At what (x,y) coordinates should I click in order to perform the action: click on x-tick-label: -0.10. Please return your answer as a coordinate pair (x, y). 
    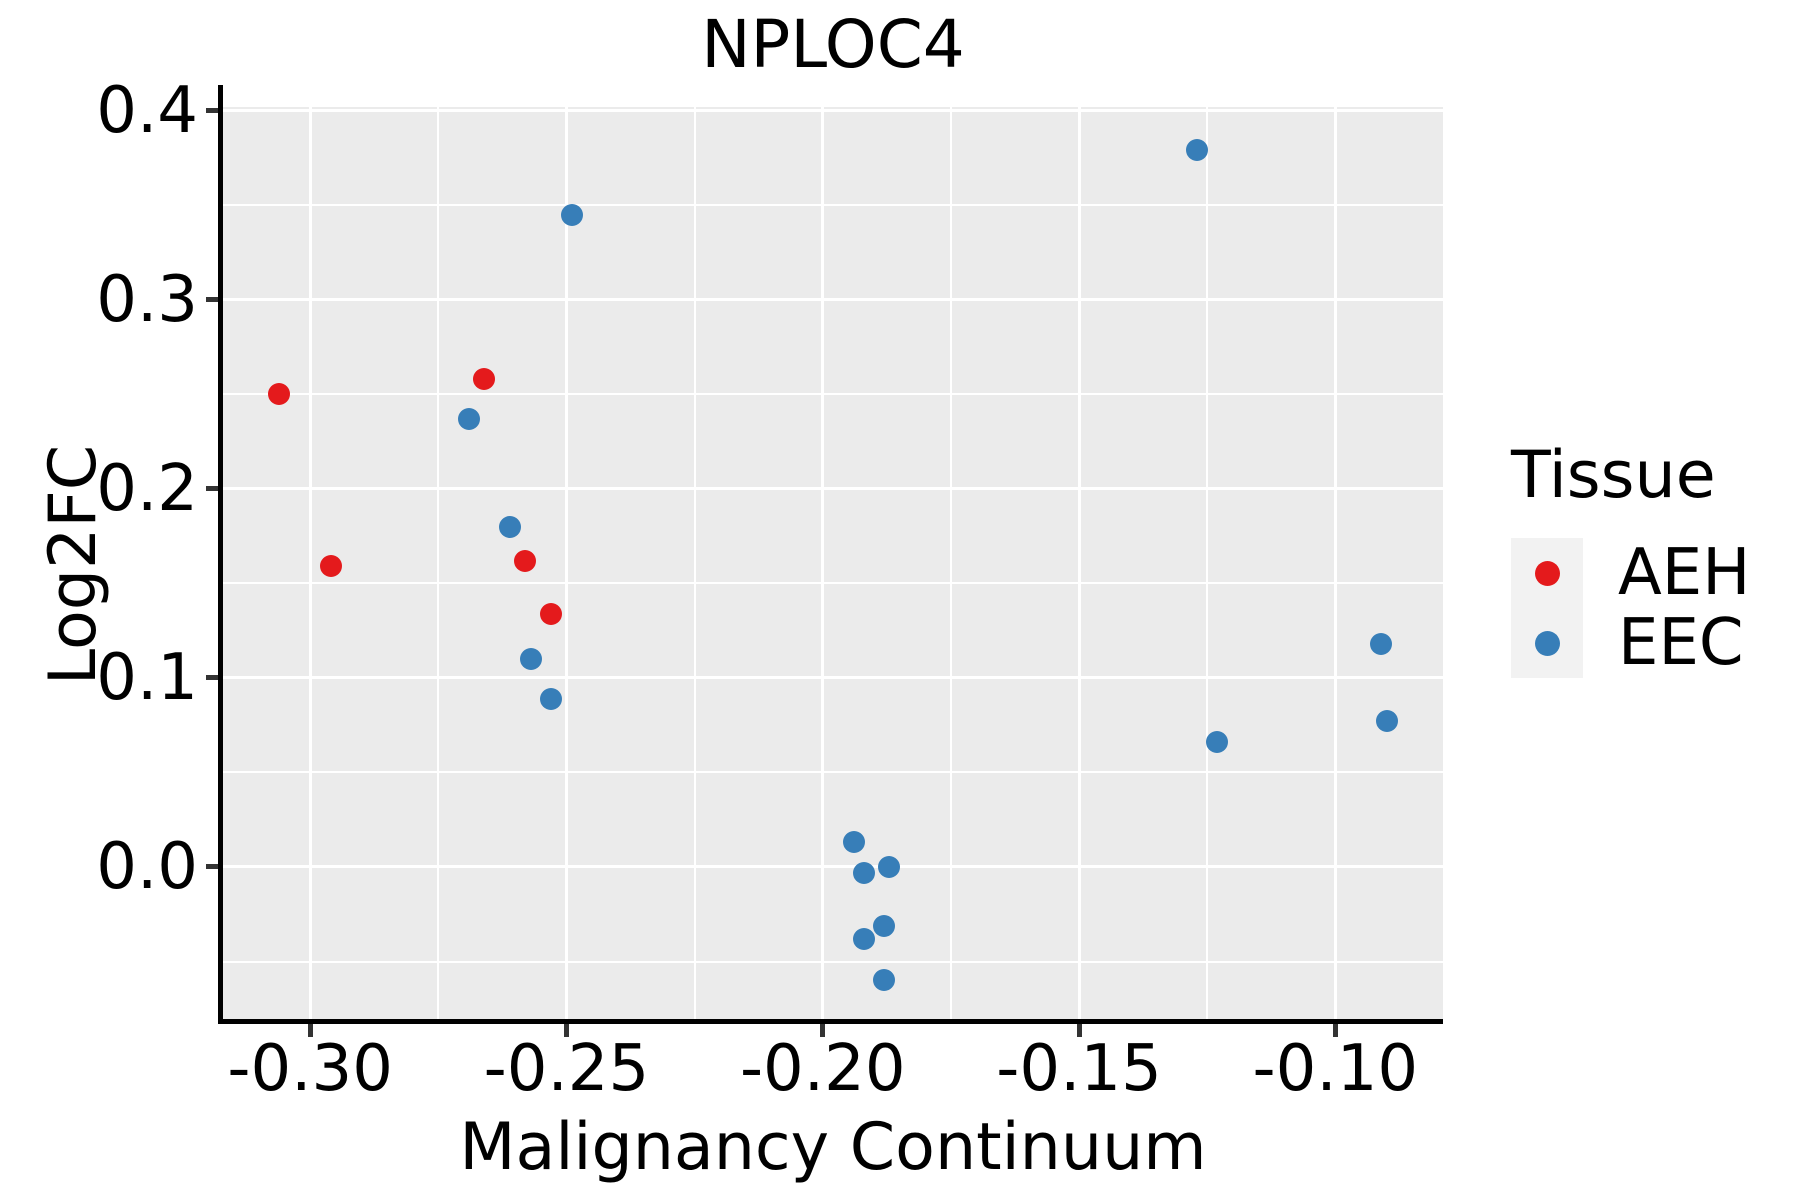
    Looking at the image, I should click on (1335, 1069).